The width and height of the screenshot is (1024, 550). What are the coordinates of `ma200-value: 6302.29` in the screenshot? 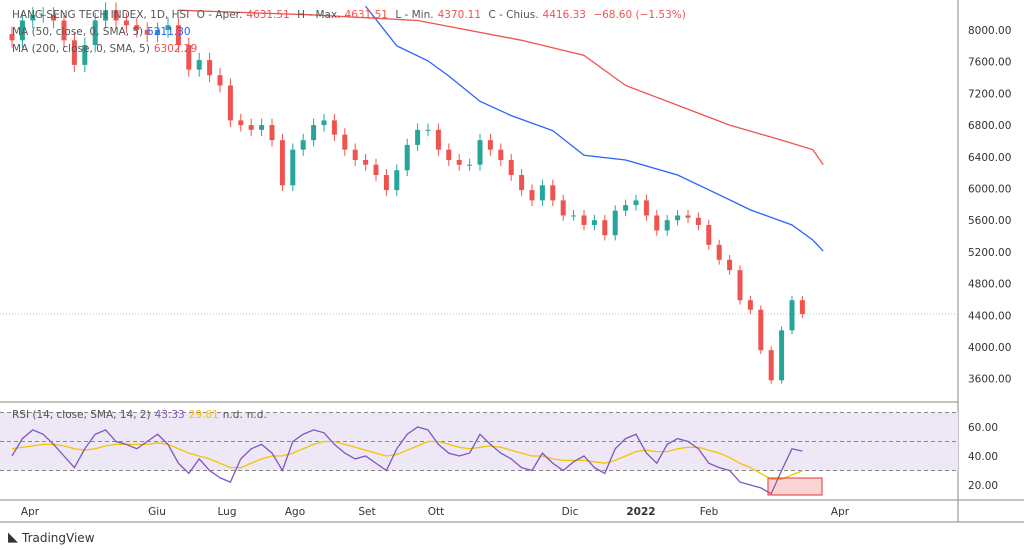 It's located at (175, 49).